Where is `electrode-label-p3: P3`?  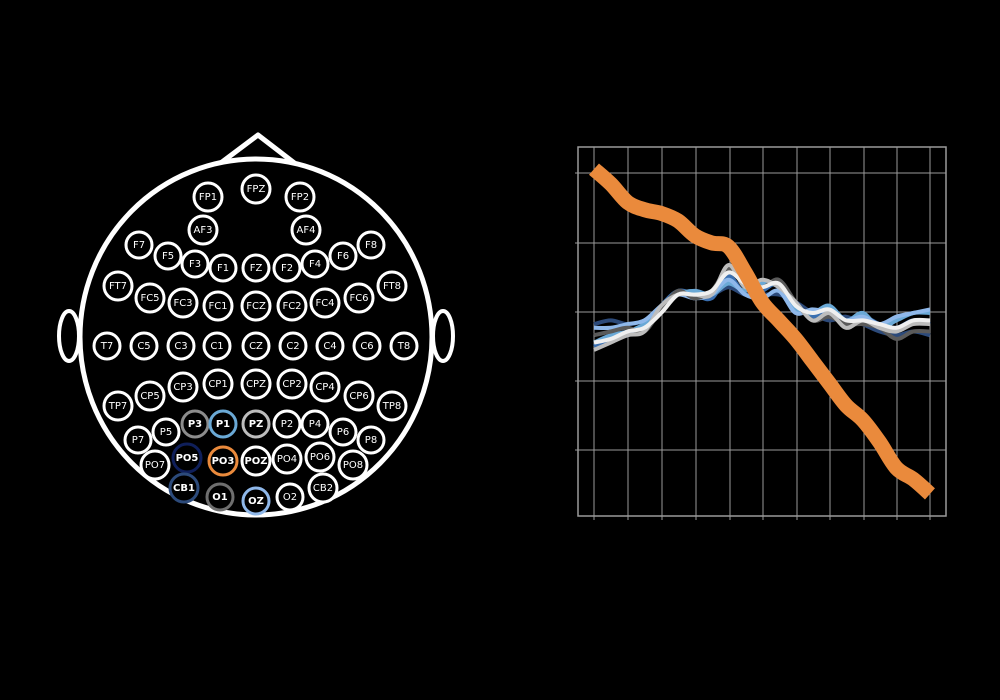 electrode-label-p3: P3 is located at coordinates (195, 424).